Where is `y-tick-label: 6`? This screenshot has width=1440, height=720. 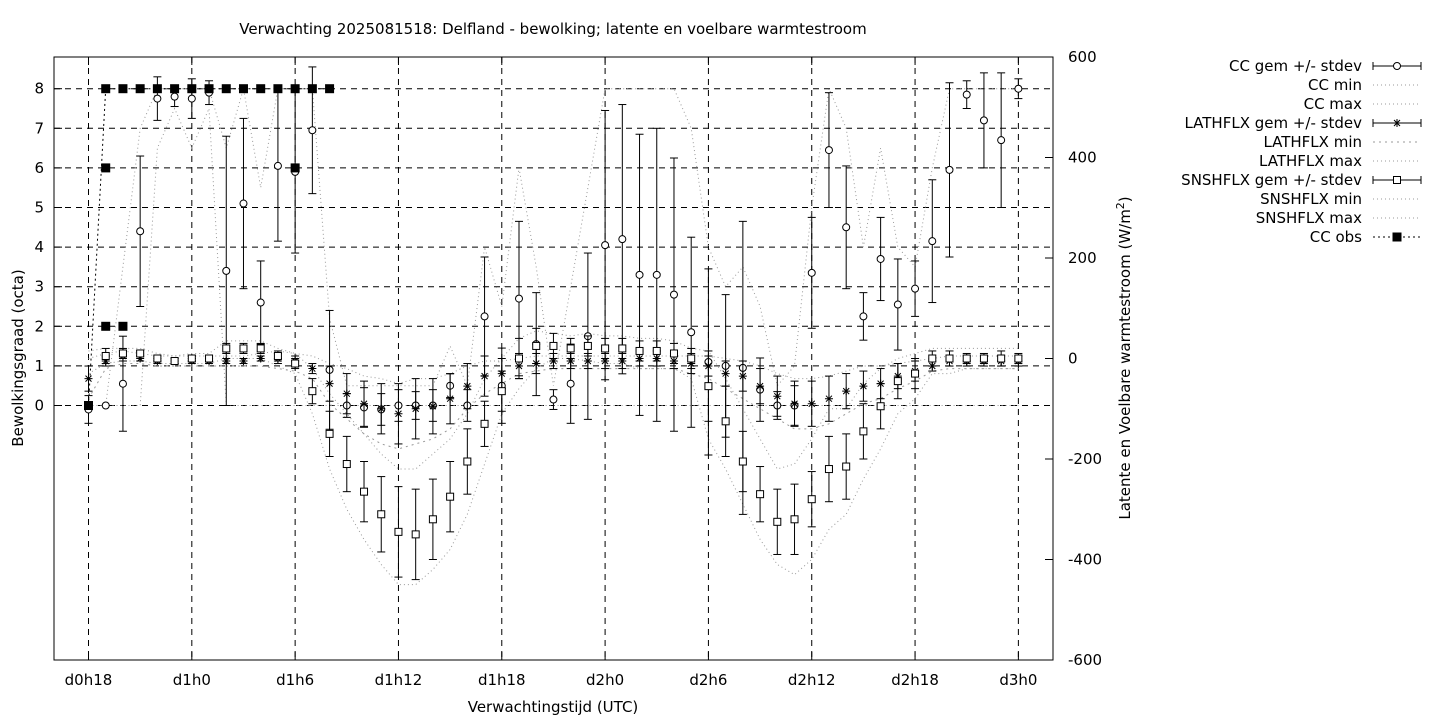
y-tick-label: 6 is located at coordinates (39, 168).